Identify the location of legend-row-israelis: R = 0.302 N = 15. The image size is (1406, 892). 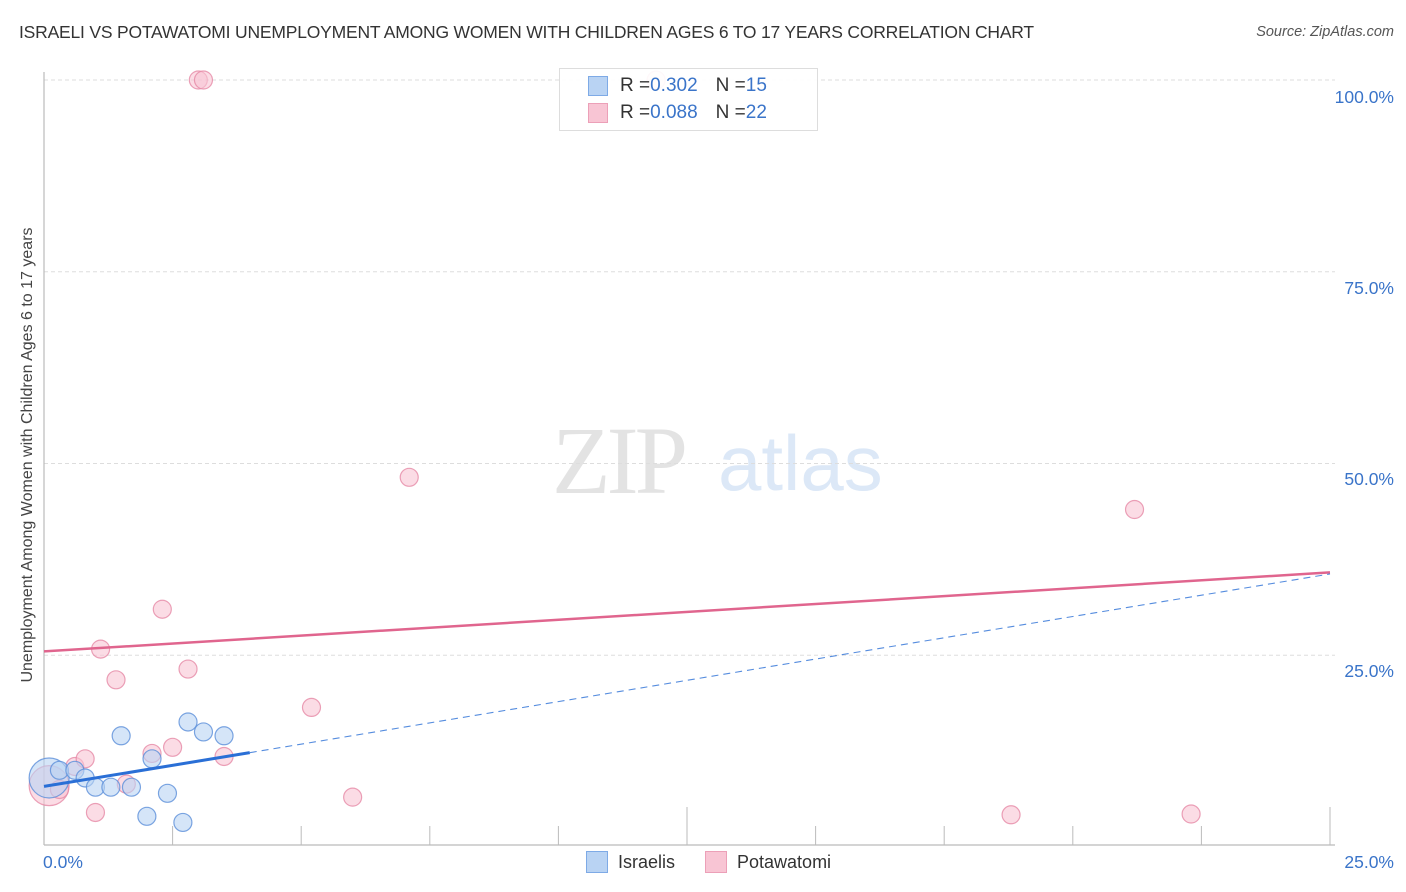
(677, 86).